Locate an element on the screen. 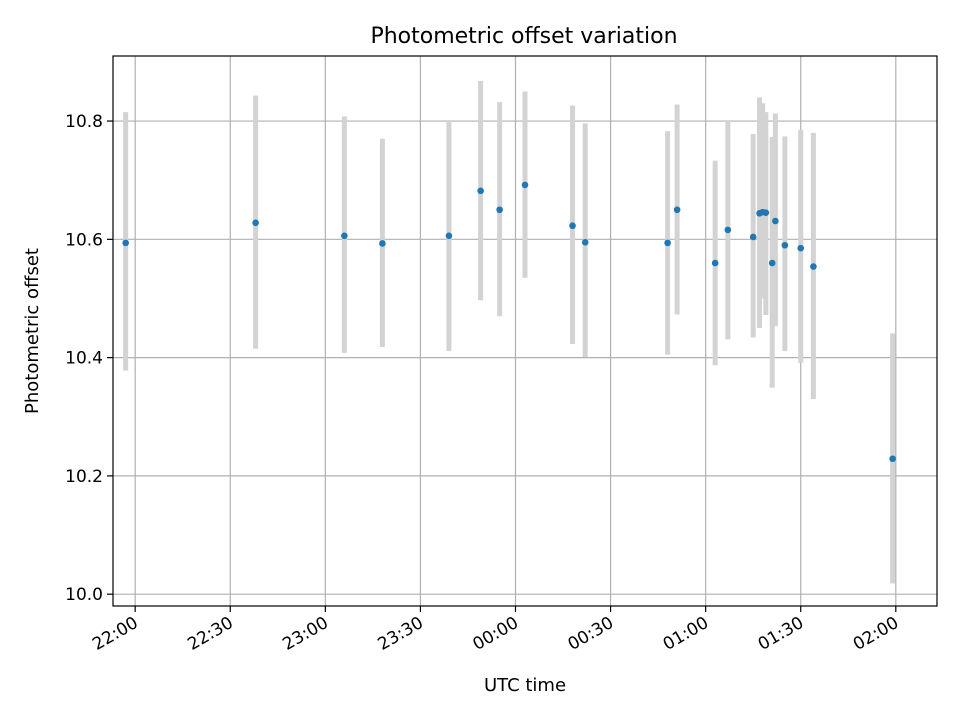 The height and width of the screenshot is (720, 960). y-axis-label: Photometric offset is located at coordinates (32, 331).